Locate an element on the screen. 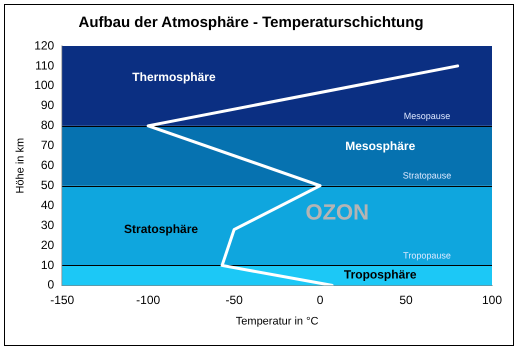 The image size is (518, 350). y-tick-label: 100 is located at coordinates (44, 85).